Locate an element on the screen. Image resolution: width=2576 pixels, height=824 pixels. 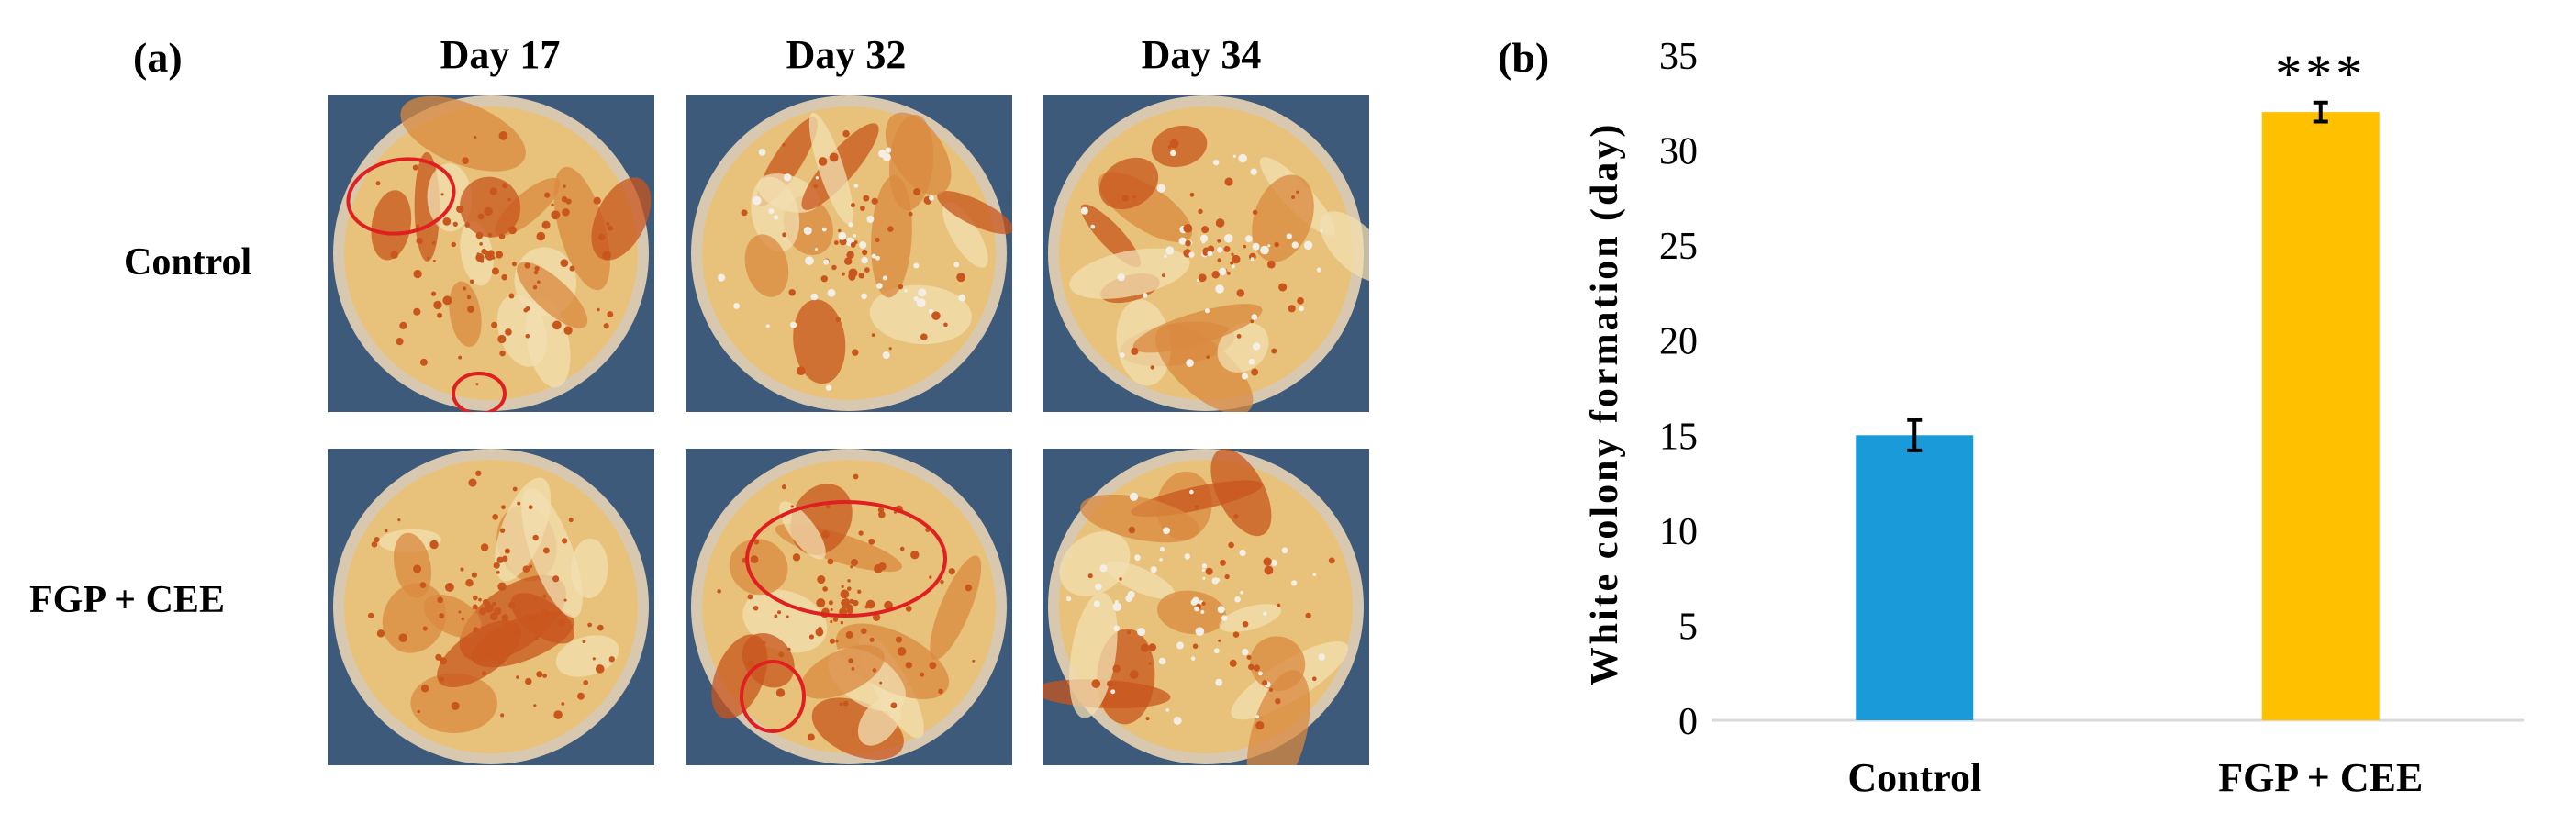
panel-a-label: (a) is located at coordinates (158, 58).